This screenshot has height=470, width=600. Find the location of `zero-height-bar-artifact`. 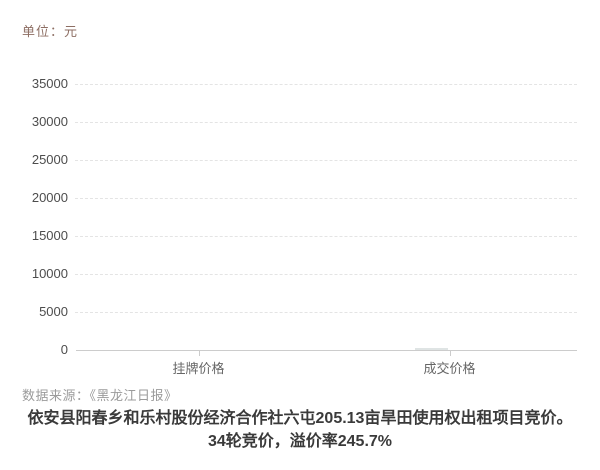

zero-height-bar-artifact is located at coordinates (431, 349).